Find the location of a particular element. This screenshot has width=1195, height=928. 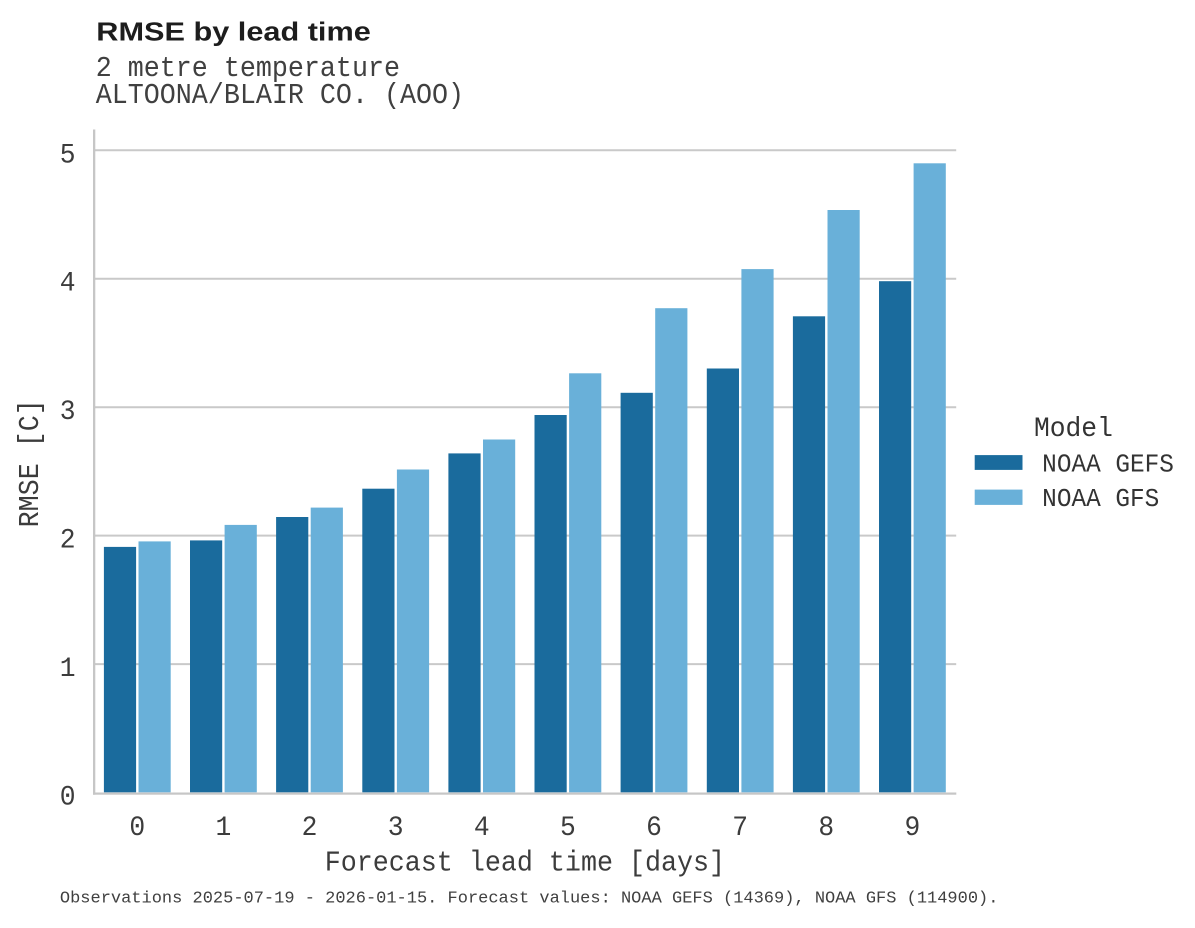

svg-text: RMSE [C] is located at coordinates (31, 463).